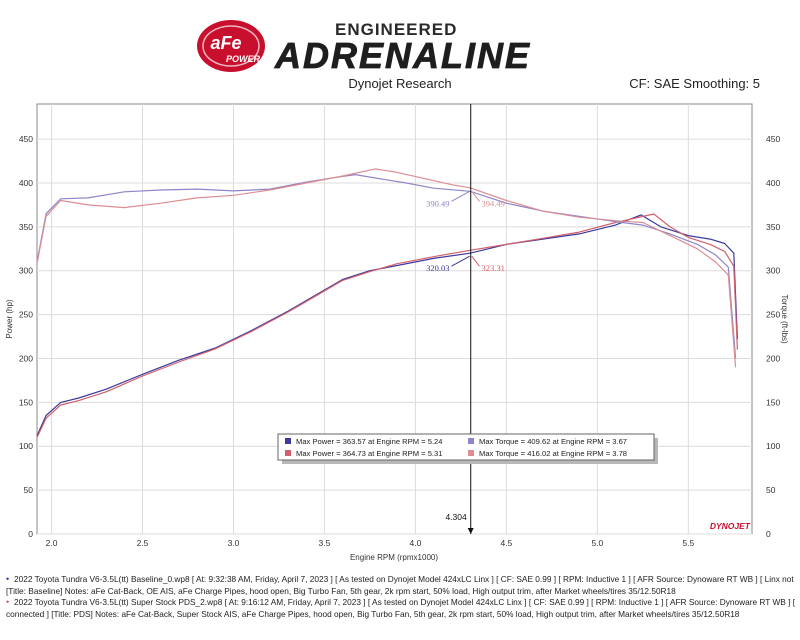 The width and height of the screenshot is (800, 640). What do you see at coordinates (773, 402) in the screenshot?
I see `y-tick-label-right: 150` at bounding box center [773, 402].